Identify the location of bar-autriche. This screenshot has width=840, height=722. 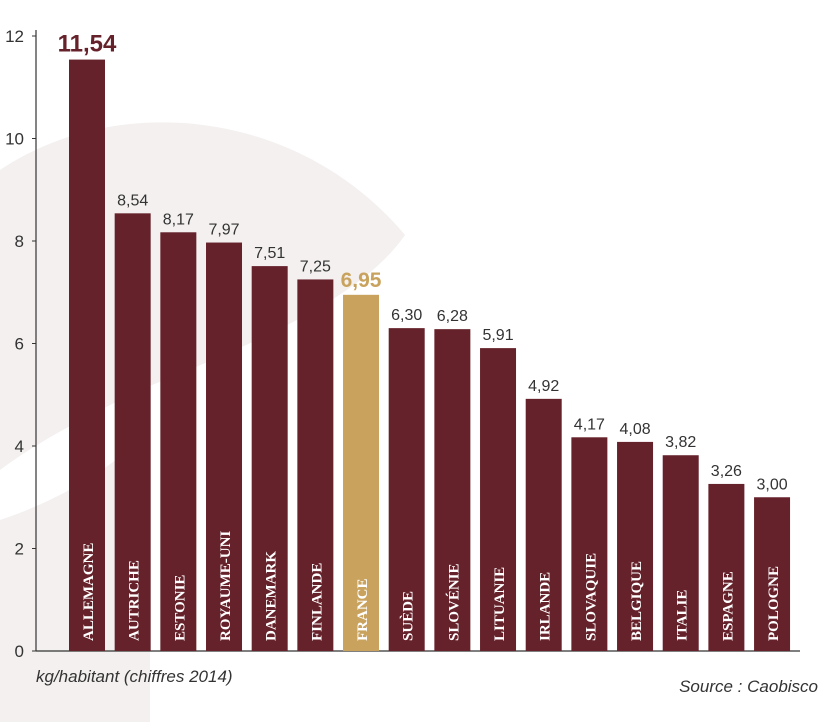
(132, 432).